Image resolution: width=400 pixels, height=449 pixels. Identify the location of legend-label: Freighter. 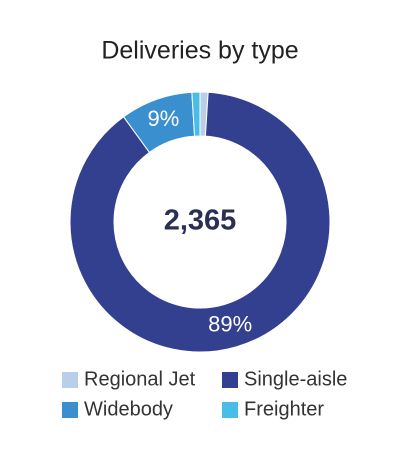
(284, 409).